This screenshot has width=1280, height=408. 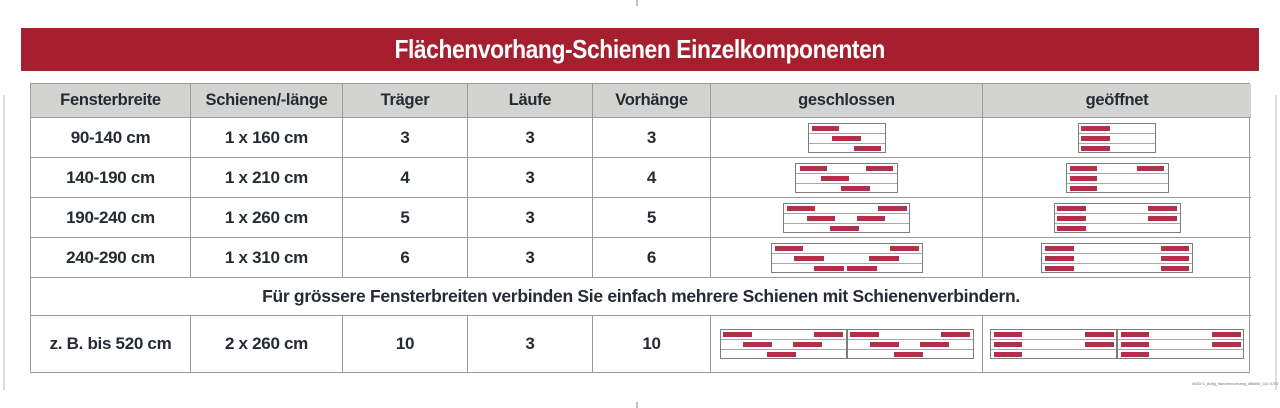 I want to click on cell-schienen-laenge: 1 x 210 cm, so click(x=267, y=178).